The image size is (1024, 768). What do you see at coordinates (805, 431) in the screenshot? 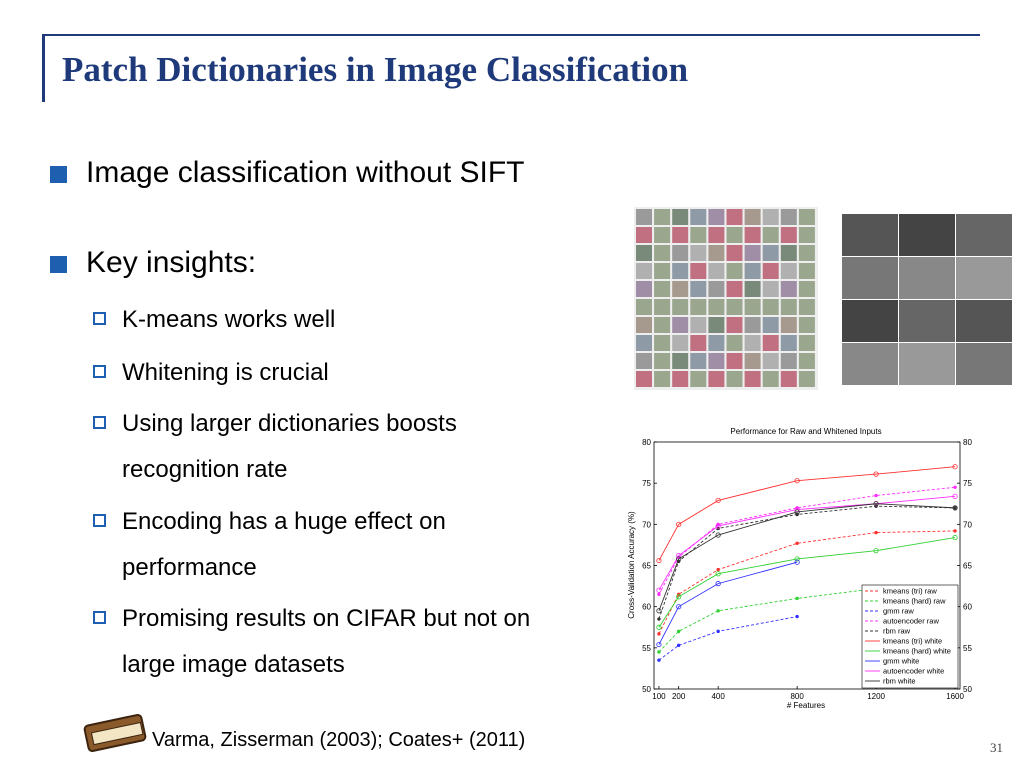
I see `chart-title: Performance for Raw and Whitened Inputs` at bounding box center [805, 431].